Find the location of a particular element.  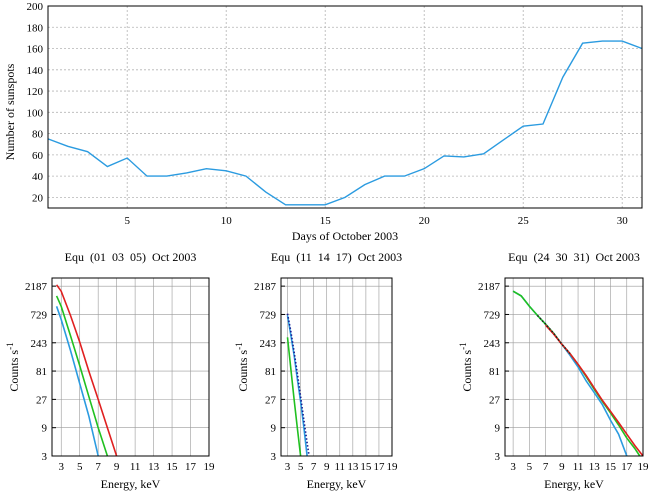

panel-3-title: Equ (24 30 31) Oct 2003 is located at coordinates (574, 257).